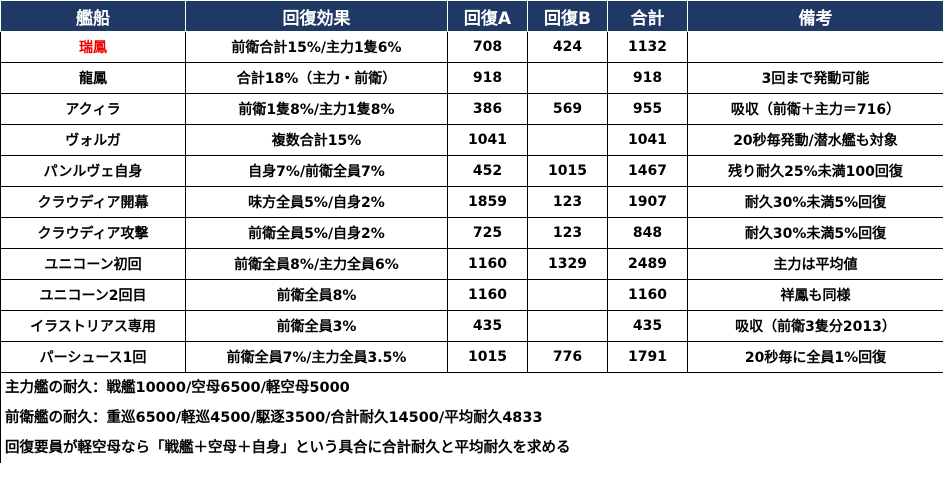  I want to click on total-cell: 1907, so click(647, 202).